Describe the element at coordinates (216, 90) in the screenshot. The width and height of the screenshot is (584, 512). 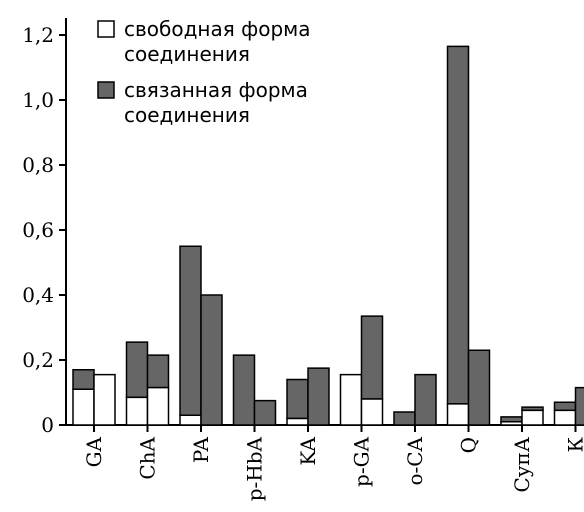
I see `legend-label-bound-line1: связанная форма` at that location.